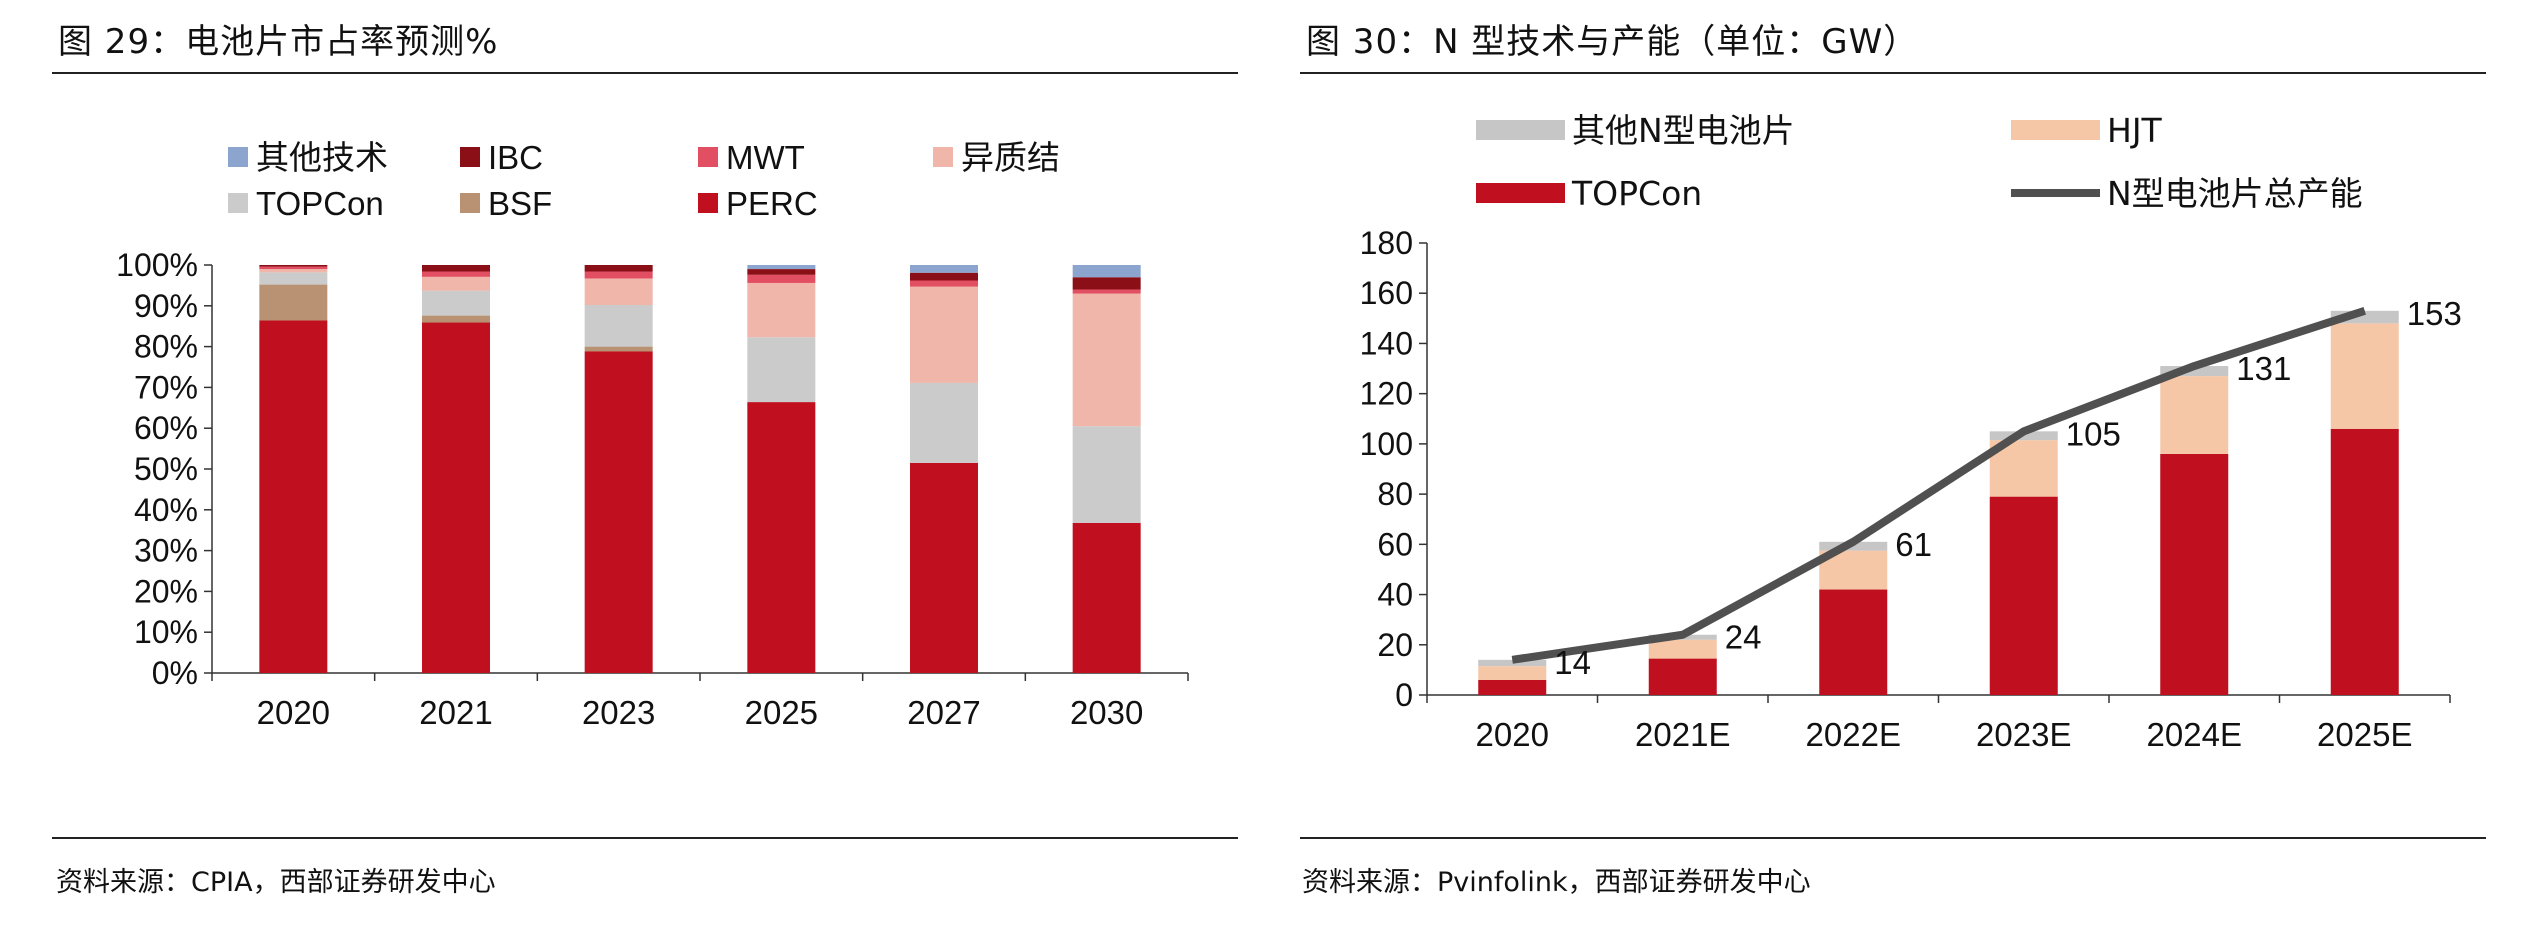 Image resolution: width=2535 pixels, height=926 pixels. What do you see at coordinates (1386, 243) in the screenshot?
I see `y-tick-label: 180` at bounding box center [1386, 243].